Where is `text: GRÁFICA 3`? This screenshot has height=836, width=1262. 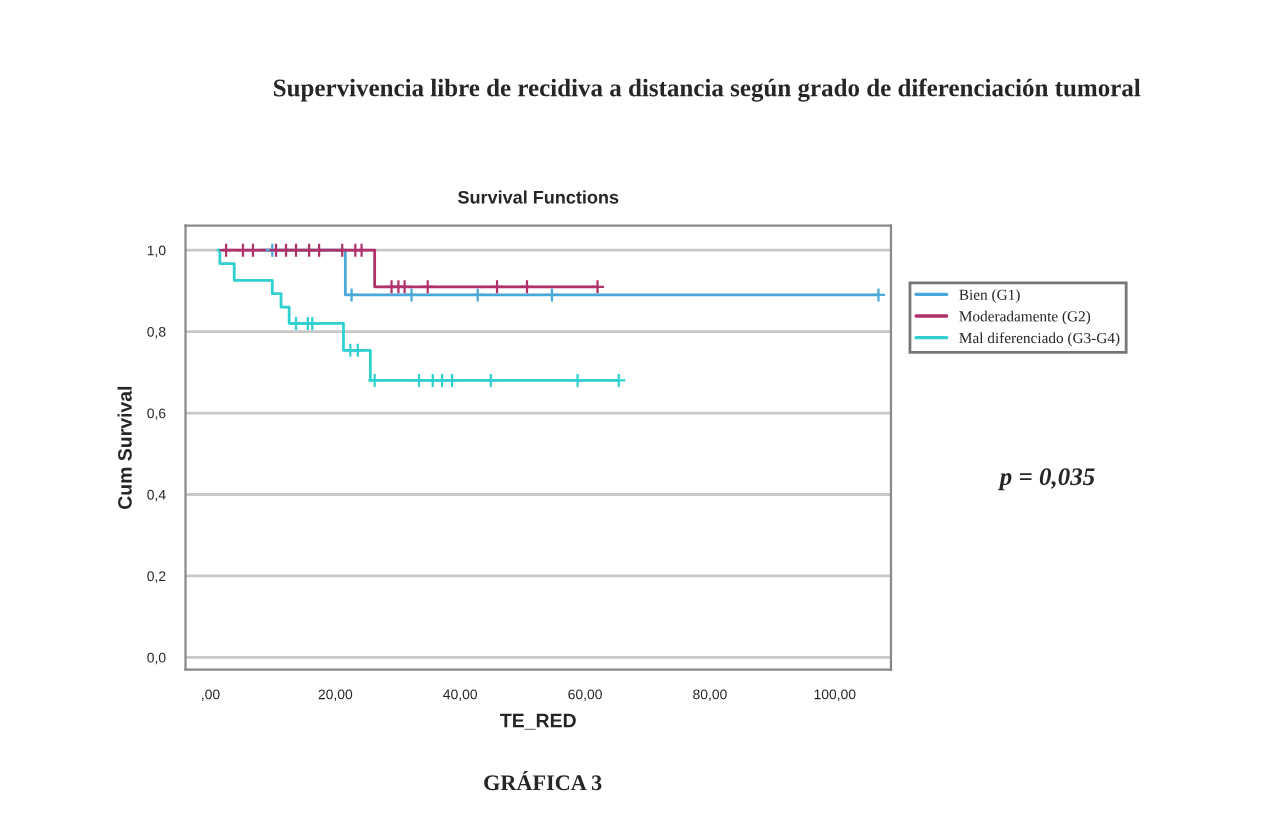
text: GRÁFICA 3 is located at coordinates (543, 781).